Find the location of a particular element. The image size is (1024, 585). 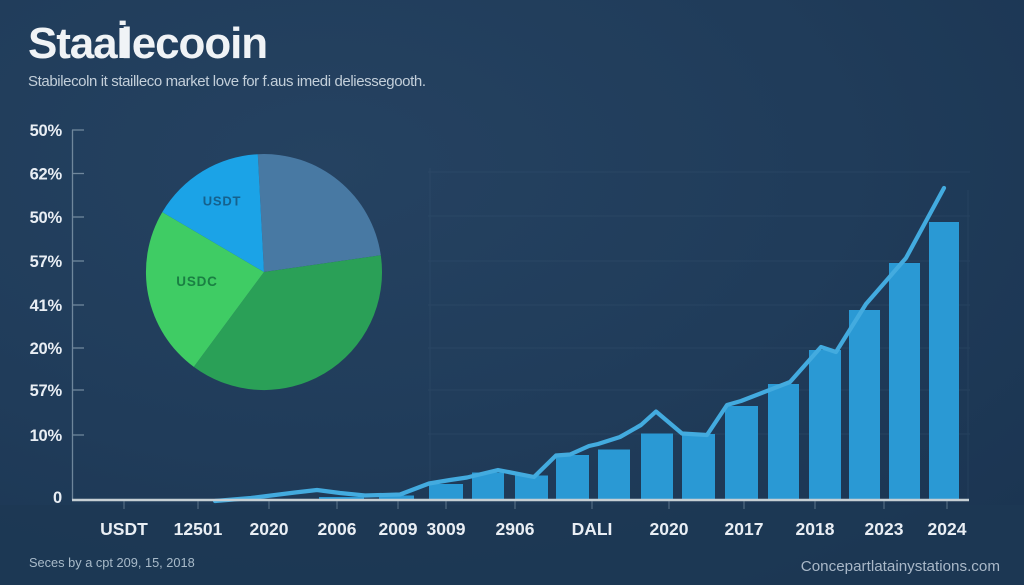

svg-text: 2023 is located at coordinates (884, 529).